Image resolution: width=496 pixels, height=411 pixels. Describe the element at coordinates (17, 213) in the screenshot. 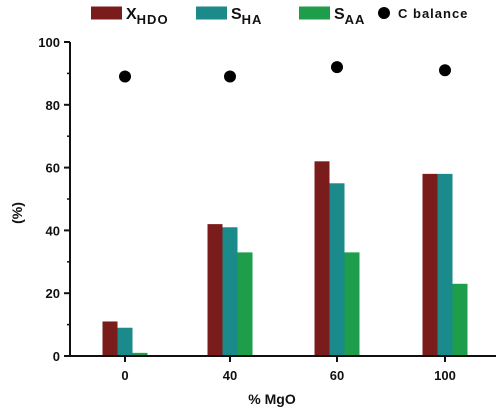

I see `y-axis-title: (%)` at that location.